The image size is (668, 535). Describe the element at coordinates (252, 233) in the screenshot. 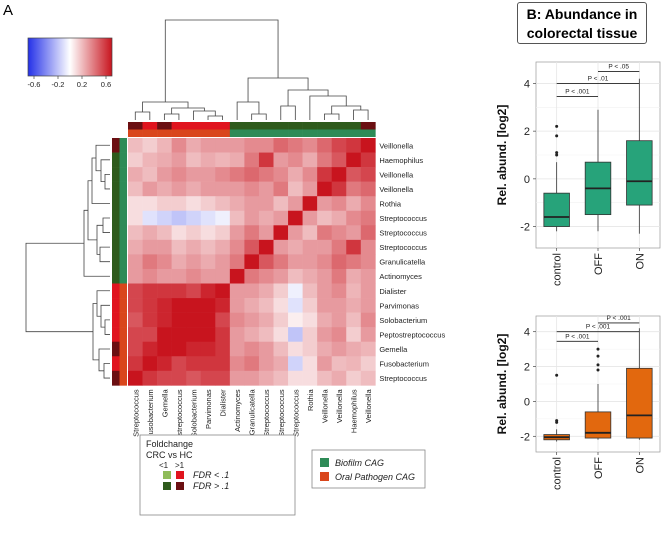

I see `heatmap-cell-r6-c8` at that location.